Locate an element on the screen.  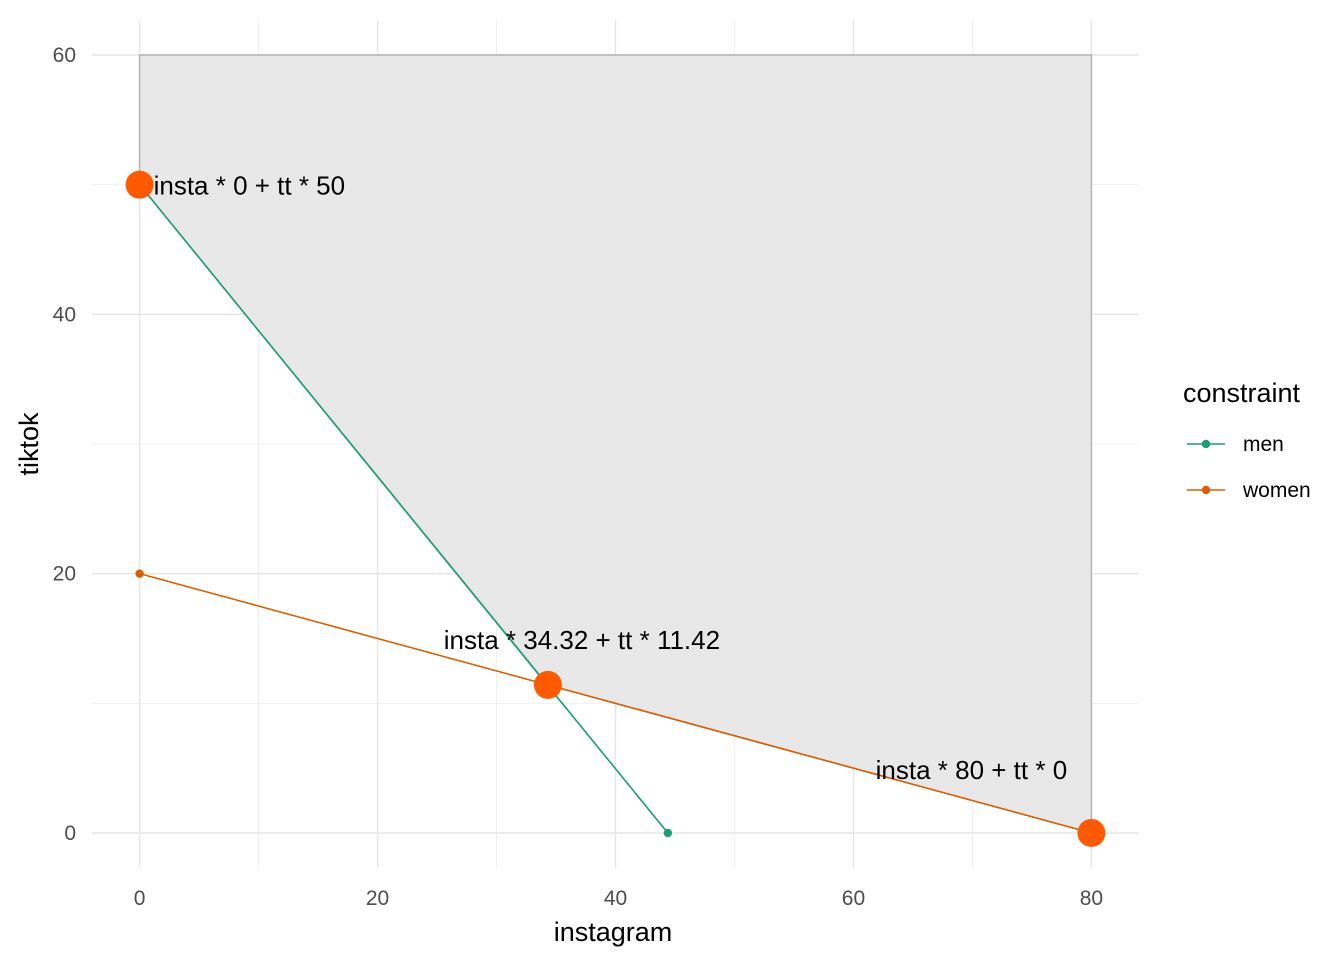
y-tick-label: 40 is located at coordinates (64, 314).